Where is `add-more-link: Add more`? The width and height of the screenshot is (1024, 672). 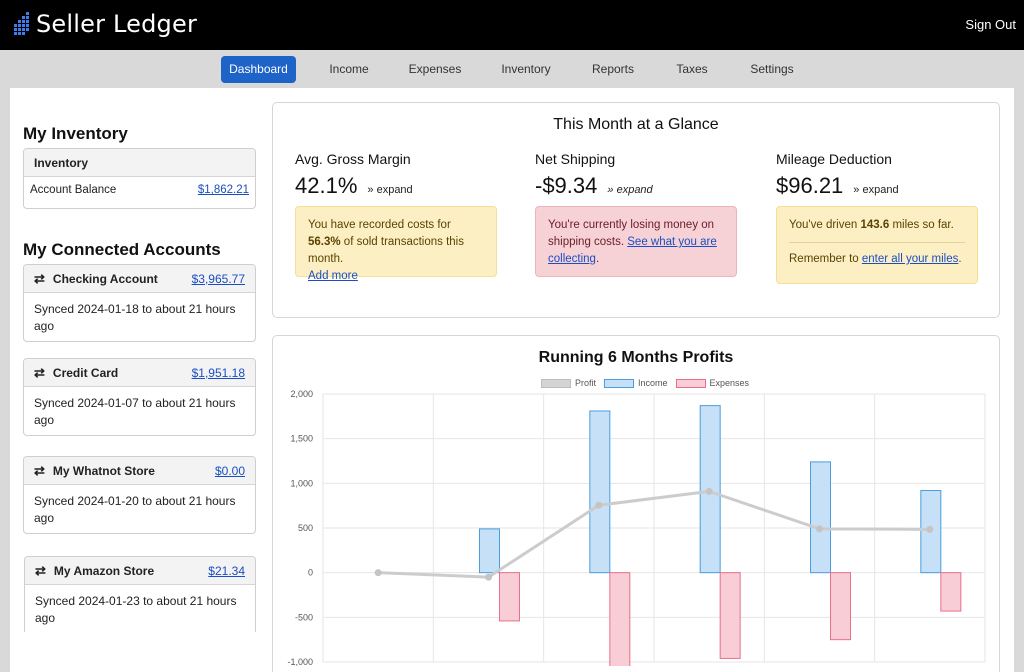
add-more-link: Add more is located at coordinates (333, 276).